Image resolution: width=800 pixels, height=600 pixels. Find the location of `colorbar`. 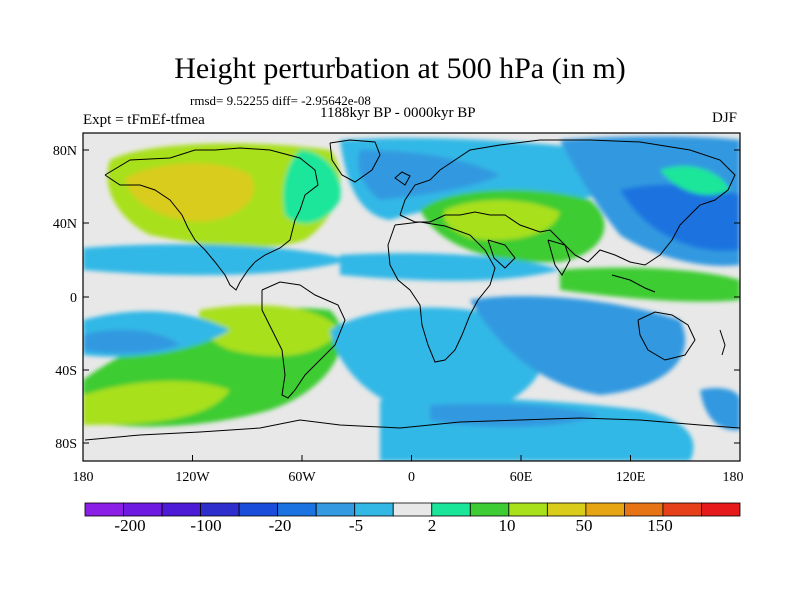

colorbar is located at coordinates (412, 509).